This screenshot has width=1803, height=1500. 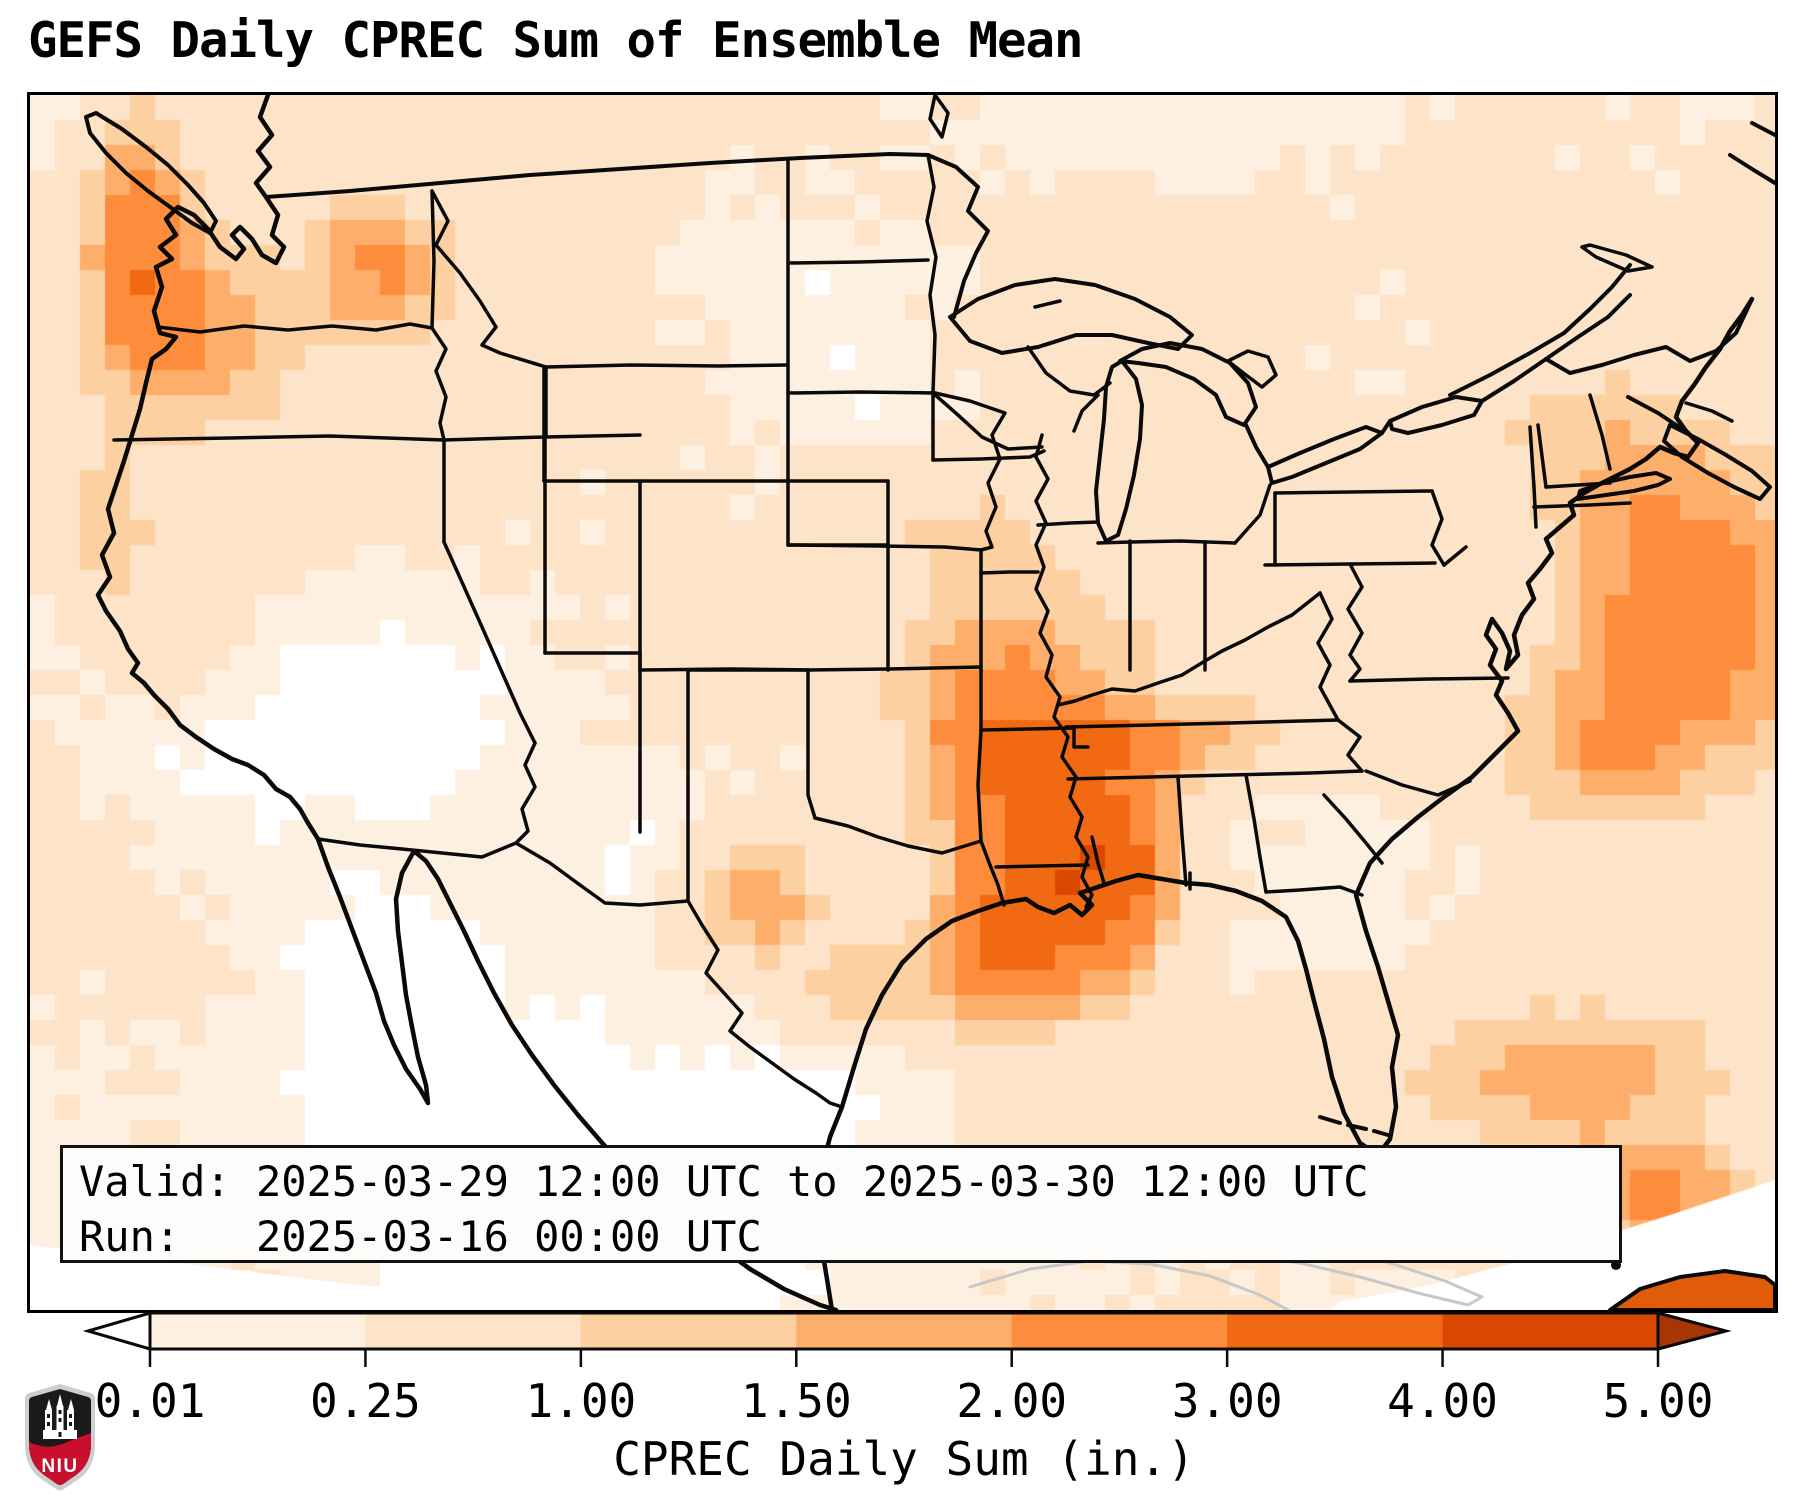 I want to click on run-time-text: Run: 2025-03-16 00:00 UTC, so click(x=420, y=1237).